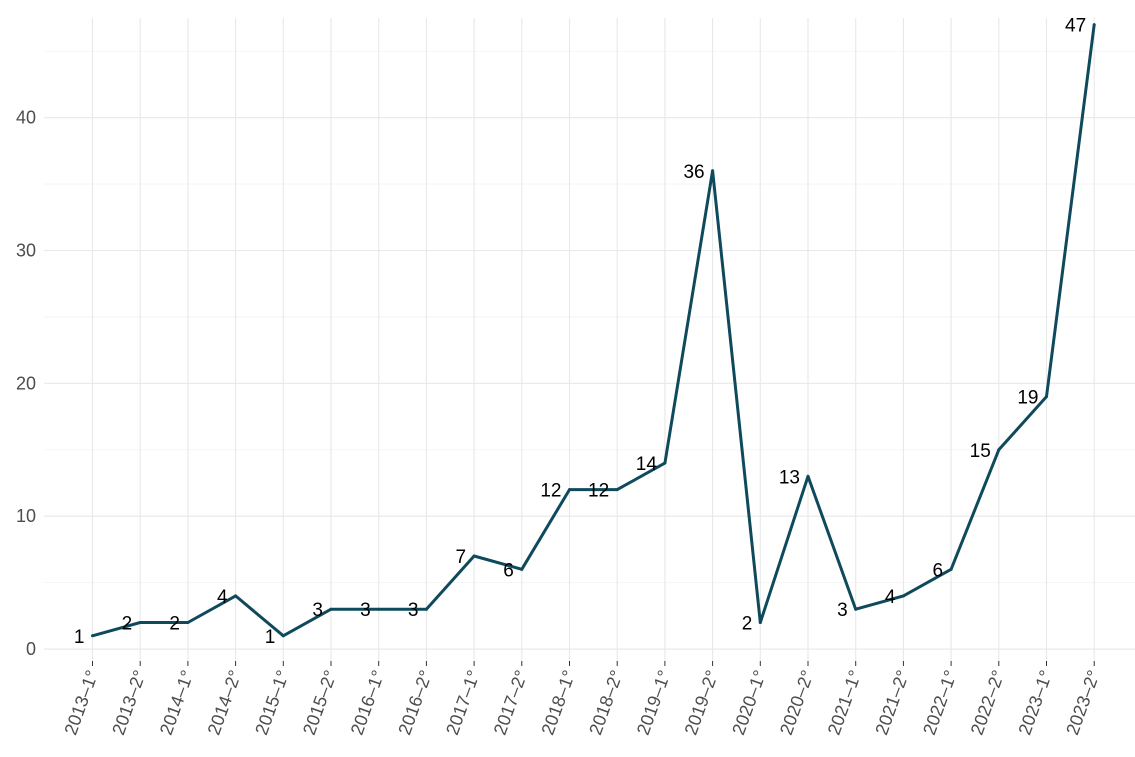 The image size is (1135, 757). Describe the element at coordinates (988, 703) in the screenshot. I see `x-tick-label: 2022–2°` at that location.